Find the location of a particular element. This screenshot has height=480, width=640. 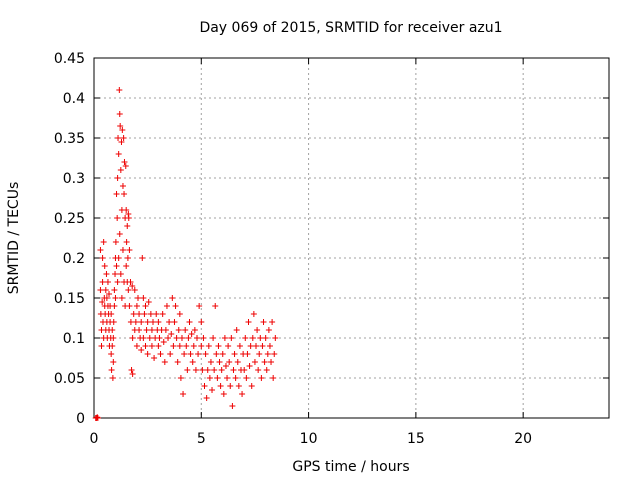

x-tick-label: 15 is located at coordinates (416, 439).